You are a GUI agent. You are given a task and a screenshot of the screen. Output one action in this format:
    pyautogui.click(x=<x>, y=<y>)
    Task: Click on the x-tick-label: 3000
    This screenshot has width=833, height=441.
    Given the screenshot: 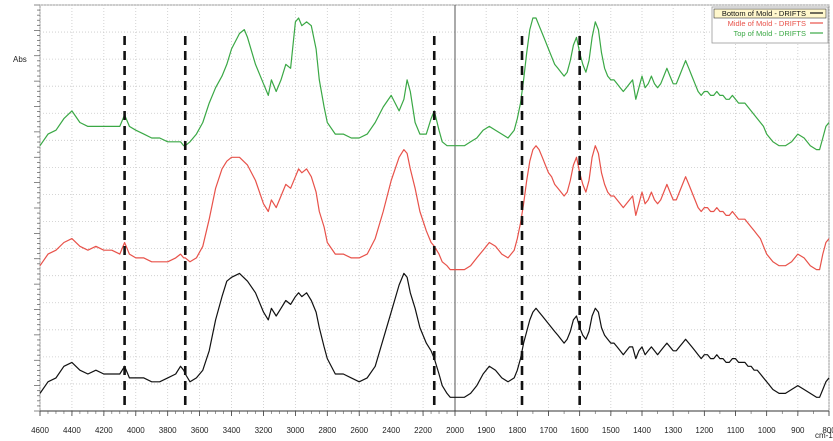 What is the action you would take?
    pyautogui.click(x=295, y=430)
    